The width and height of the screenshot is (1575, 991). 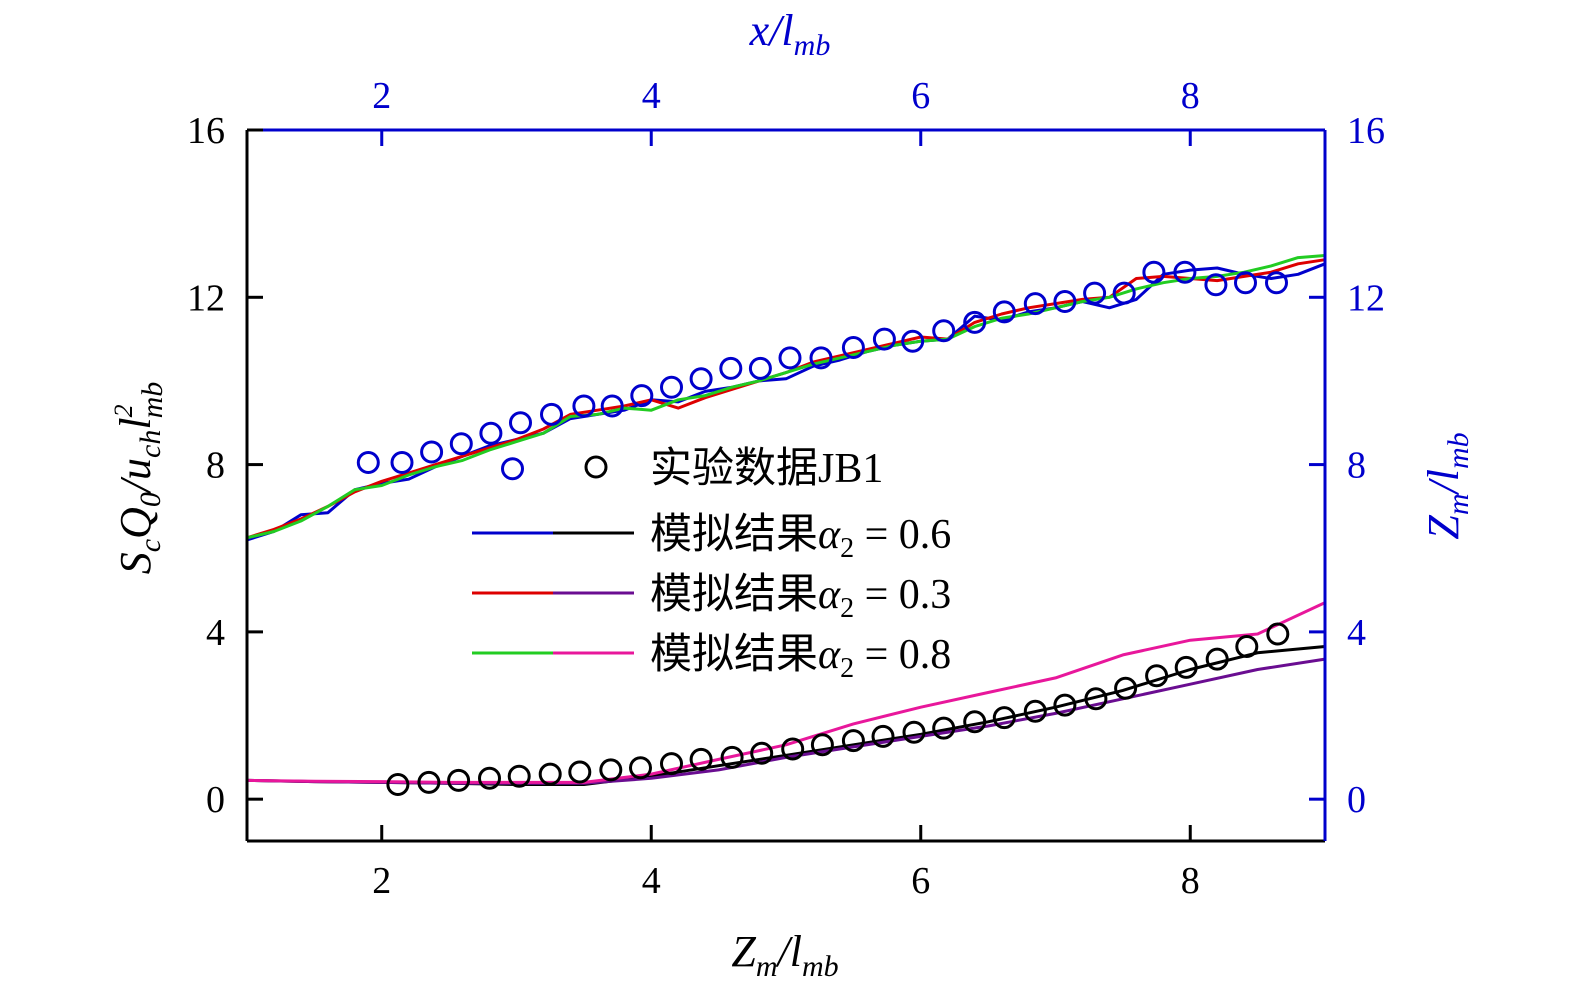 I want to click on top-axis-title: x/lmb, so click(x=790, y=34).